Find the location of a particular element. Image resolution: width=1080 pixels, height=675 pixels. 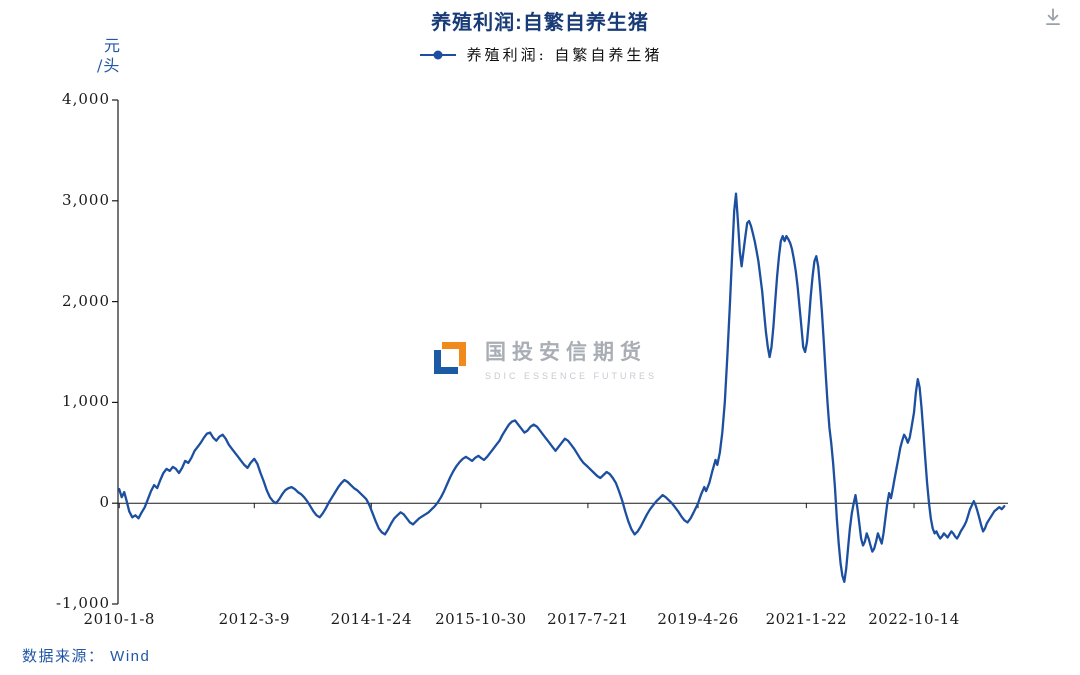

page-title: 养殖利润:自繁自养生猪 is located at coordinates (540, 23).